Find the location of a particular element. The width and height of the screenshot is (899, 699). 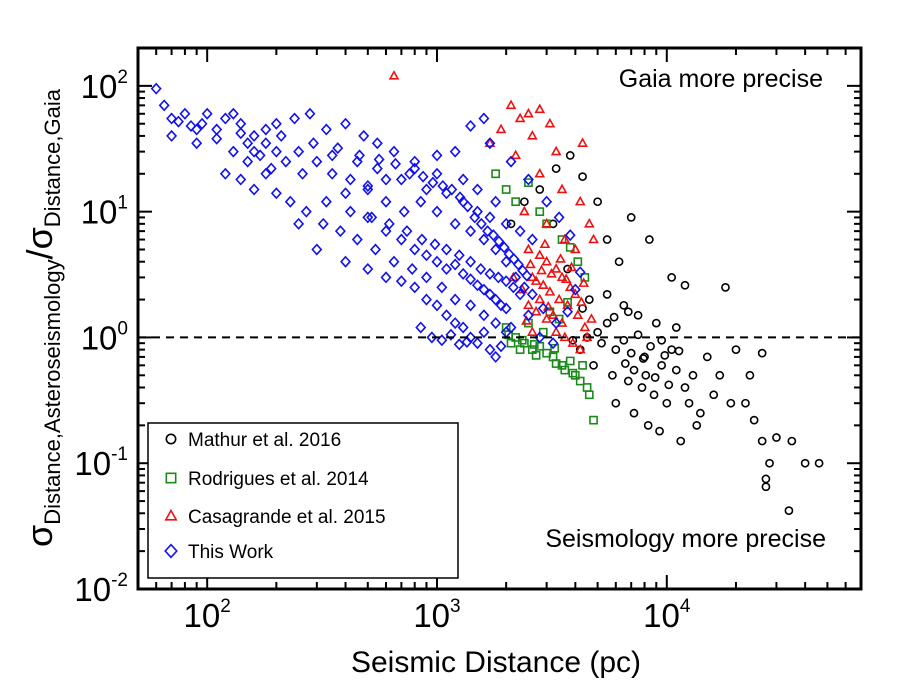

y-tick-labels: 102 101 100 10-1 10-2 is located at coordinates (101, 337).